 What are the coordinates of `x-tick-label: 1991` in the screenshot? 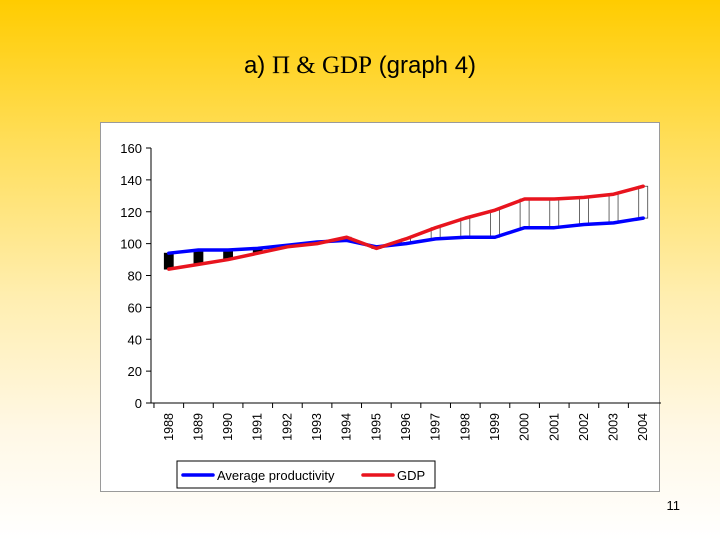 It's located at (258, 427).